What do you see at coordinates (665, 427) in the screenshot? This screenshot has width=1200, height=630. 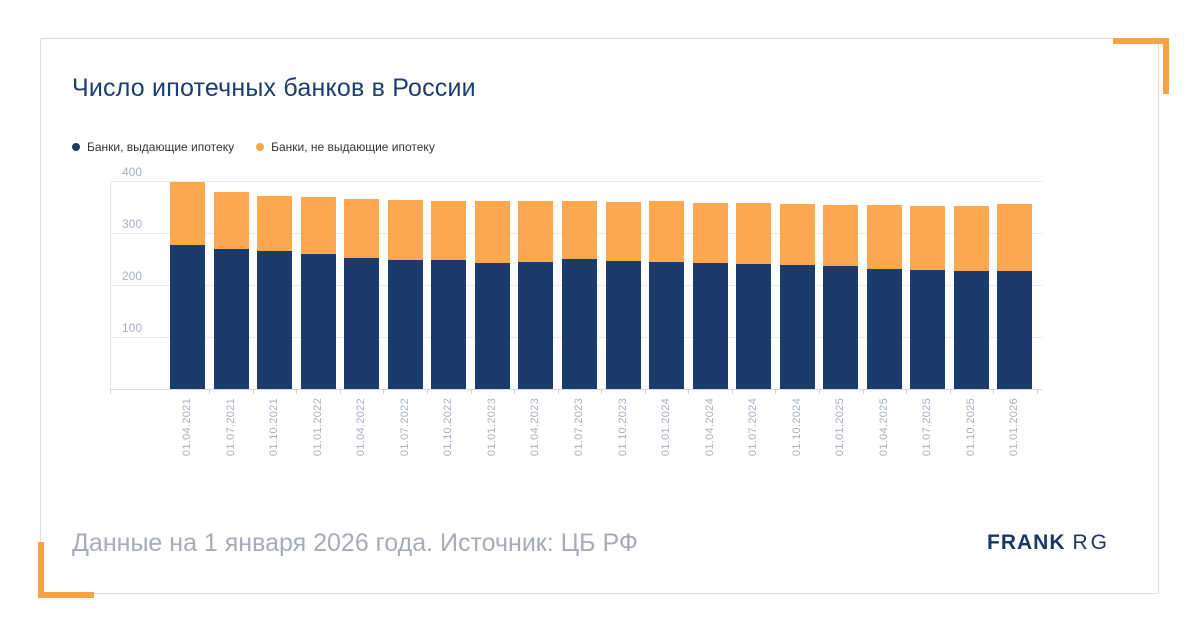 I see `x-axis-label: 01.01.2024` at bounding box center [665, 427].